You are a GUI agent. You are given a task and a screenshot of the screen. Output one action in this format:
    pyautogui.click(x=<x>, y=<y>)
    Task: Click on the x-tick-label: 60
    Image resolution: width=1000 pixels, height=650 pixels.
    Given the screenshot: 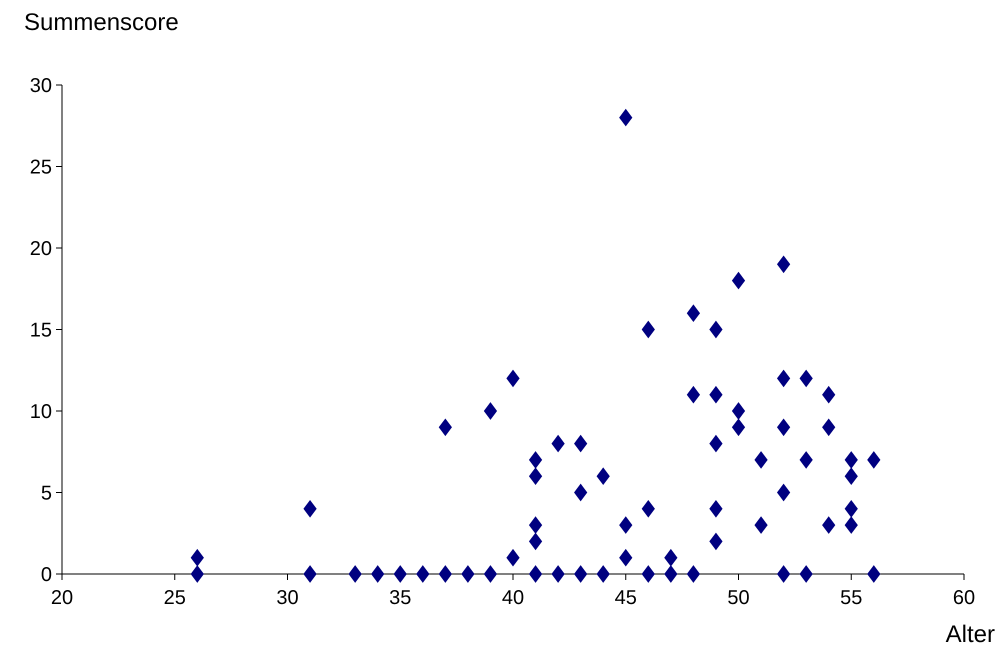 What is the action you would take?
    pyautogui.click(x=964, y=598)
    